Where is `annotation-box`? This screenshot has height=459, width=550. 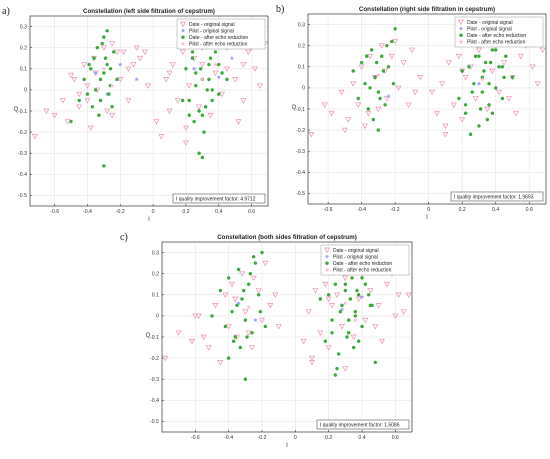
annotation-box is located at coordinates (363, 424).